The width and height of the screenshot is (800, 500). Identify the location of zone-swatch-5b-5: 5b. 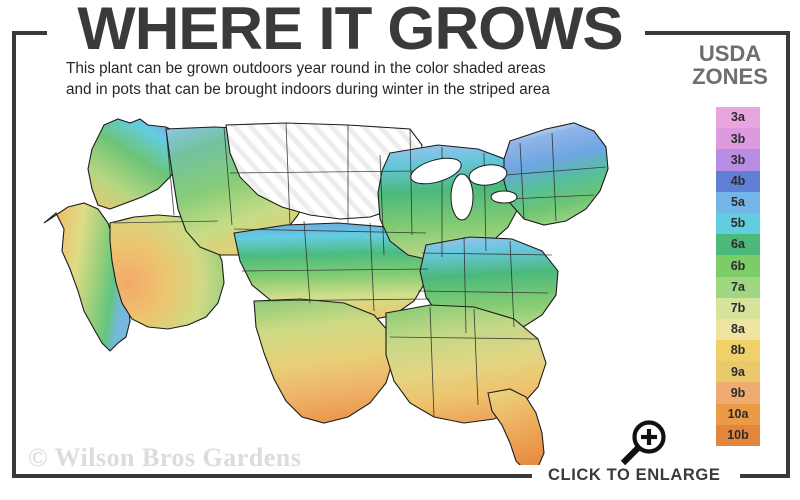
(738, 223).